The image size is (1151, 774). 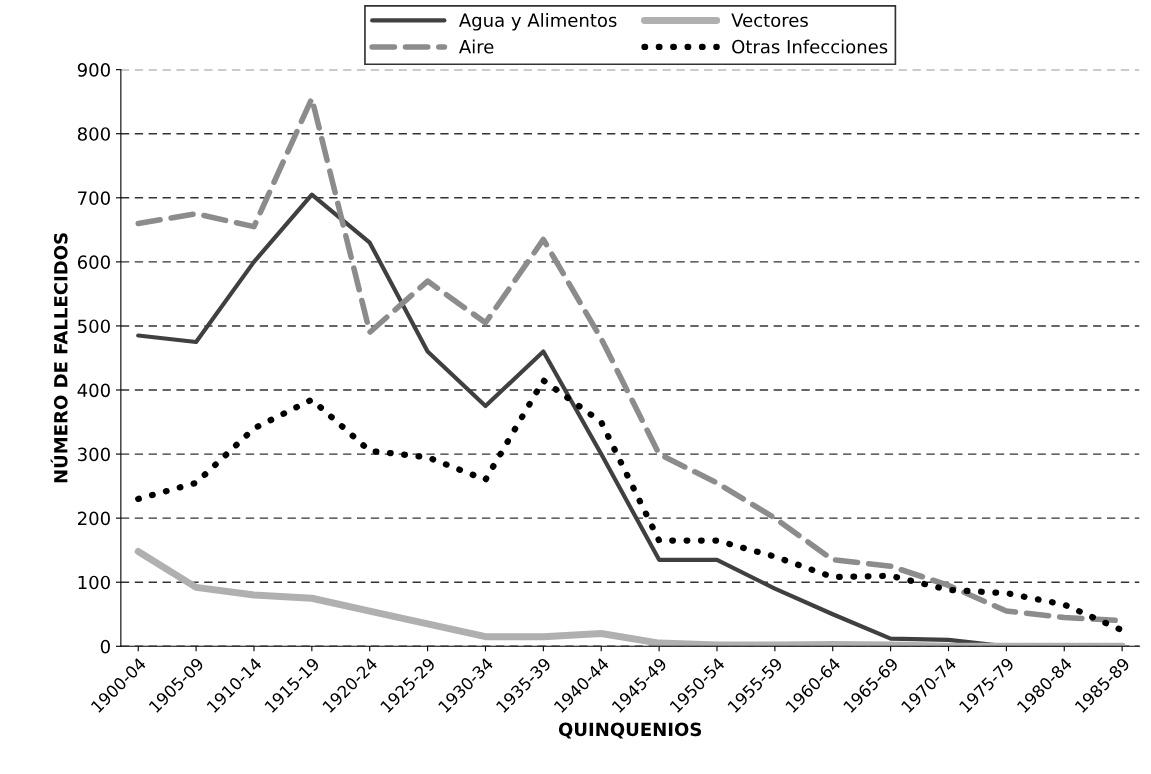 I want to click on y-tick-label: 200, so click(x=93, y=518).